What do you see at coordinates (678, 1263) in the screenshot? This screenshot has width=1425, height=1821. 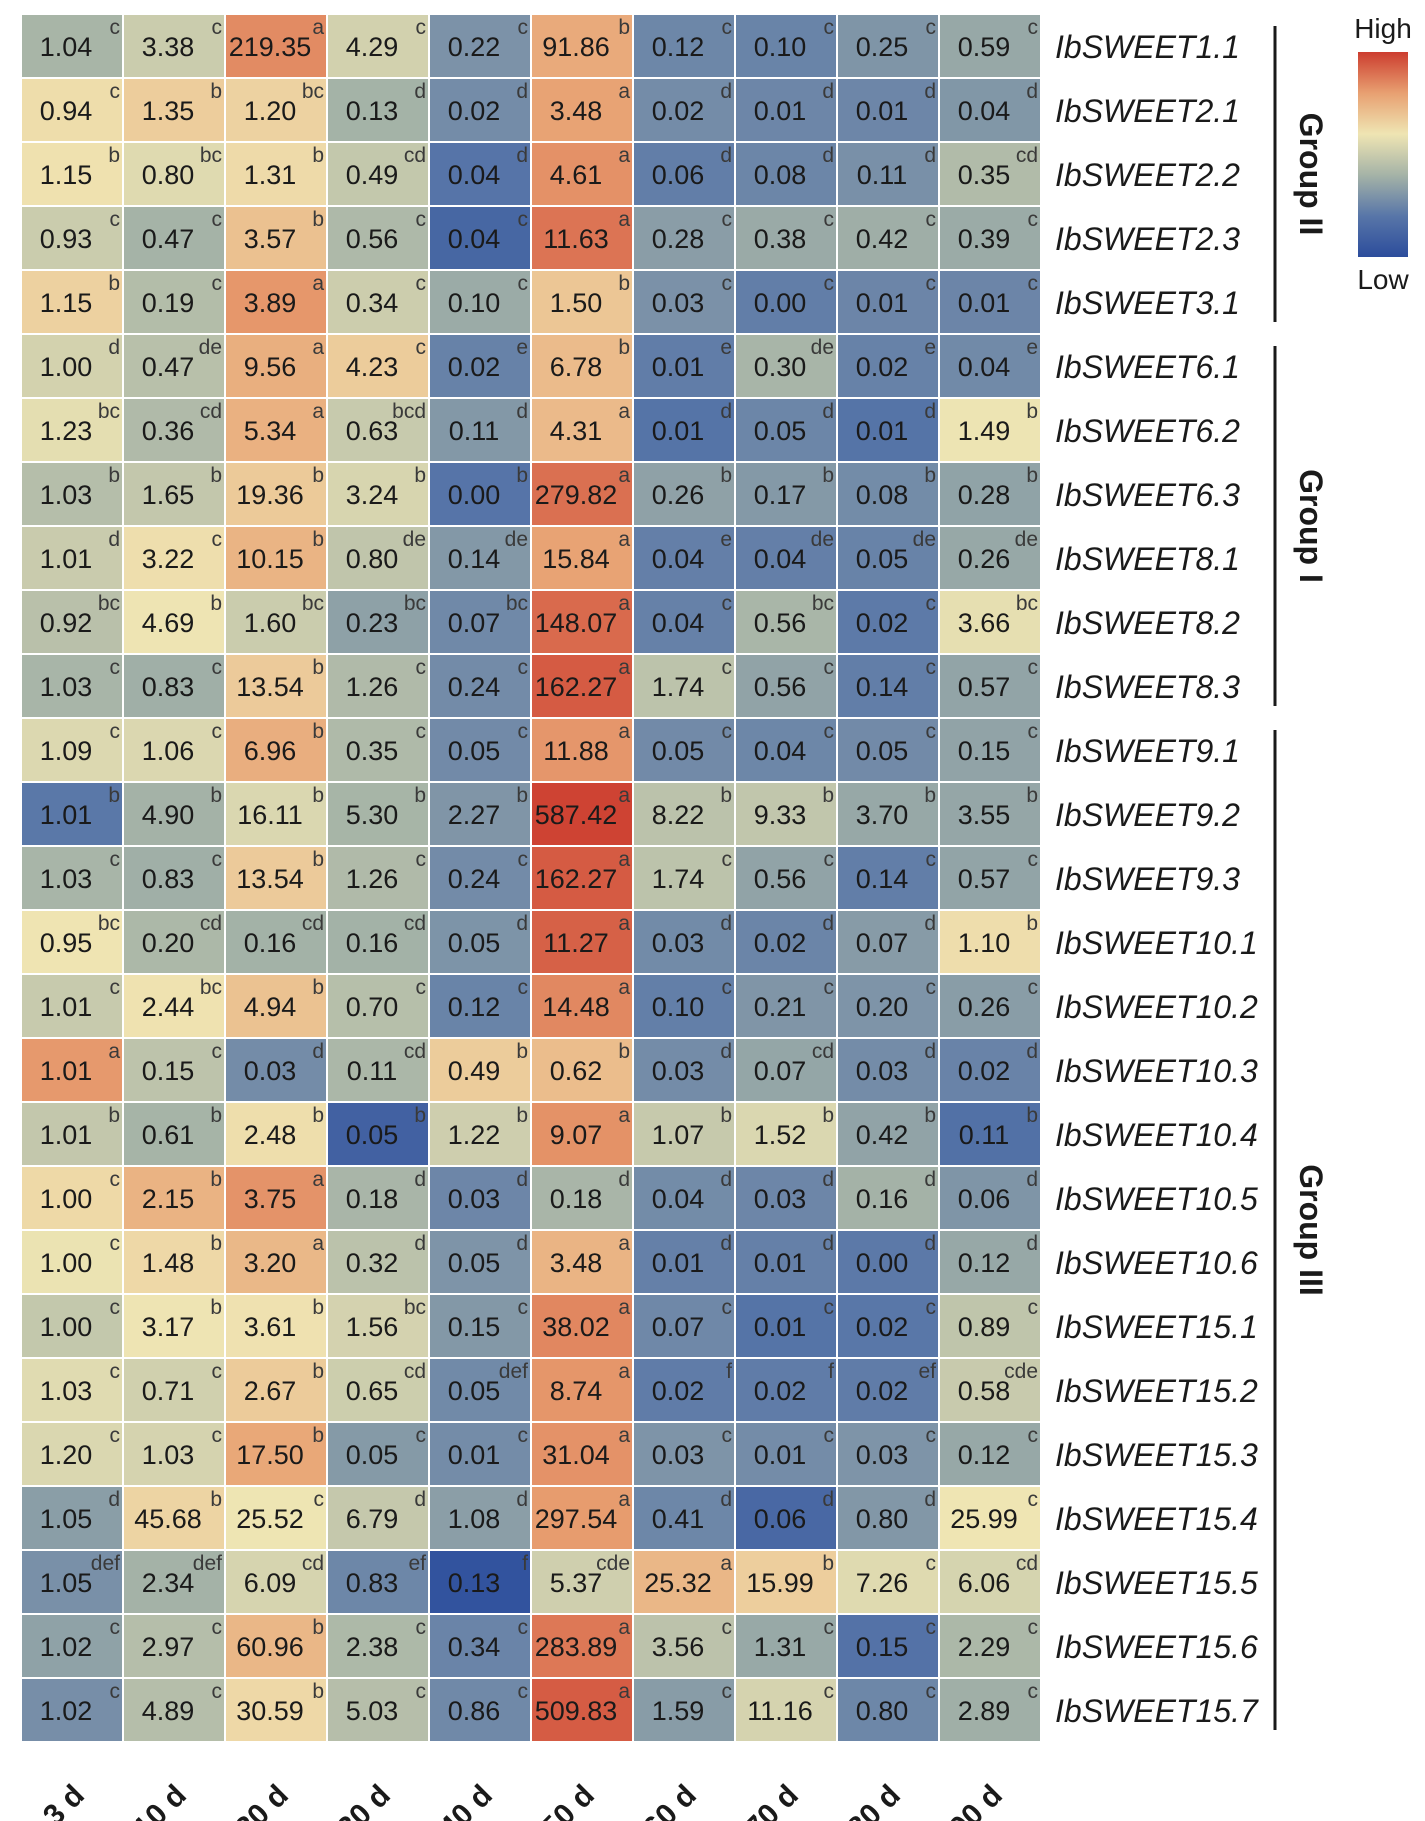 I see `cell-value: 0.01` at bounding box center [678, 1263].